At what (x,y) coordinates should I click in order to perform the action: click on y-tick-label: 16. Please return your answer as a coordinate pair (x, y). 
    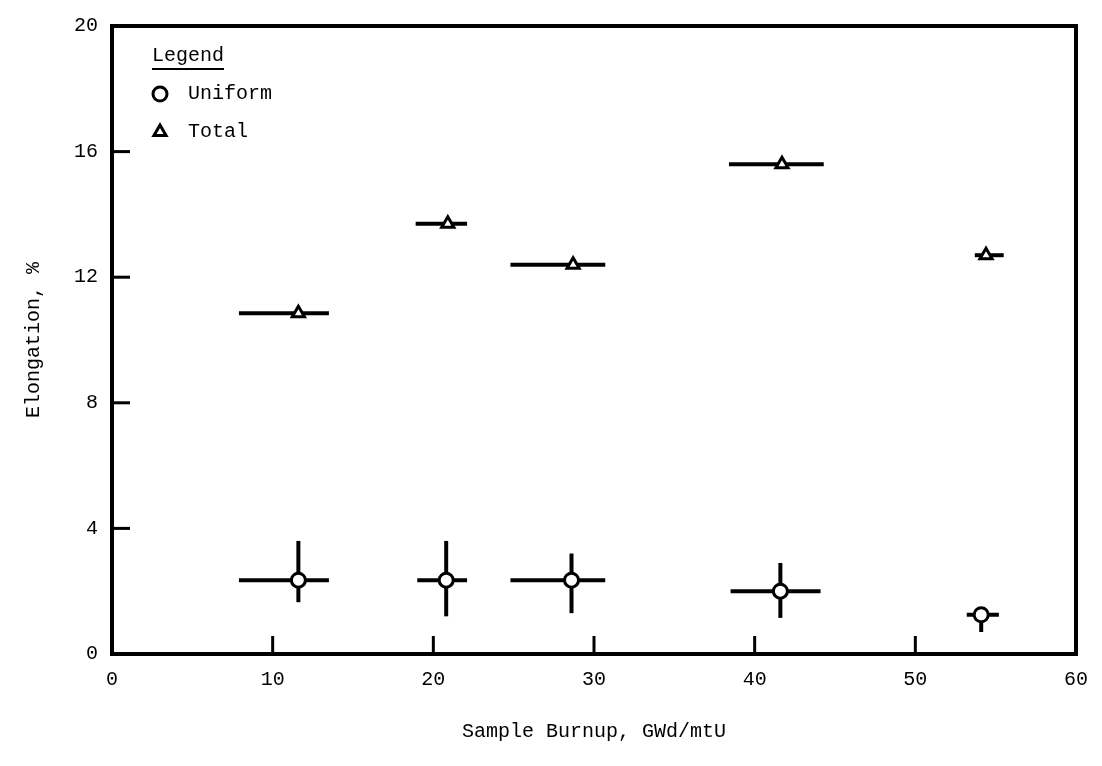
    Looking at the image, I should click on (85, 151).